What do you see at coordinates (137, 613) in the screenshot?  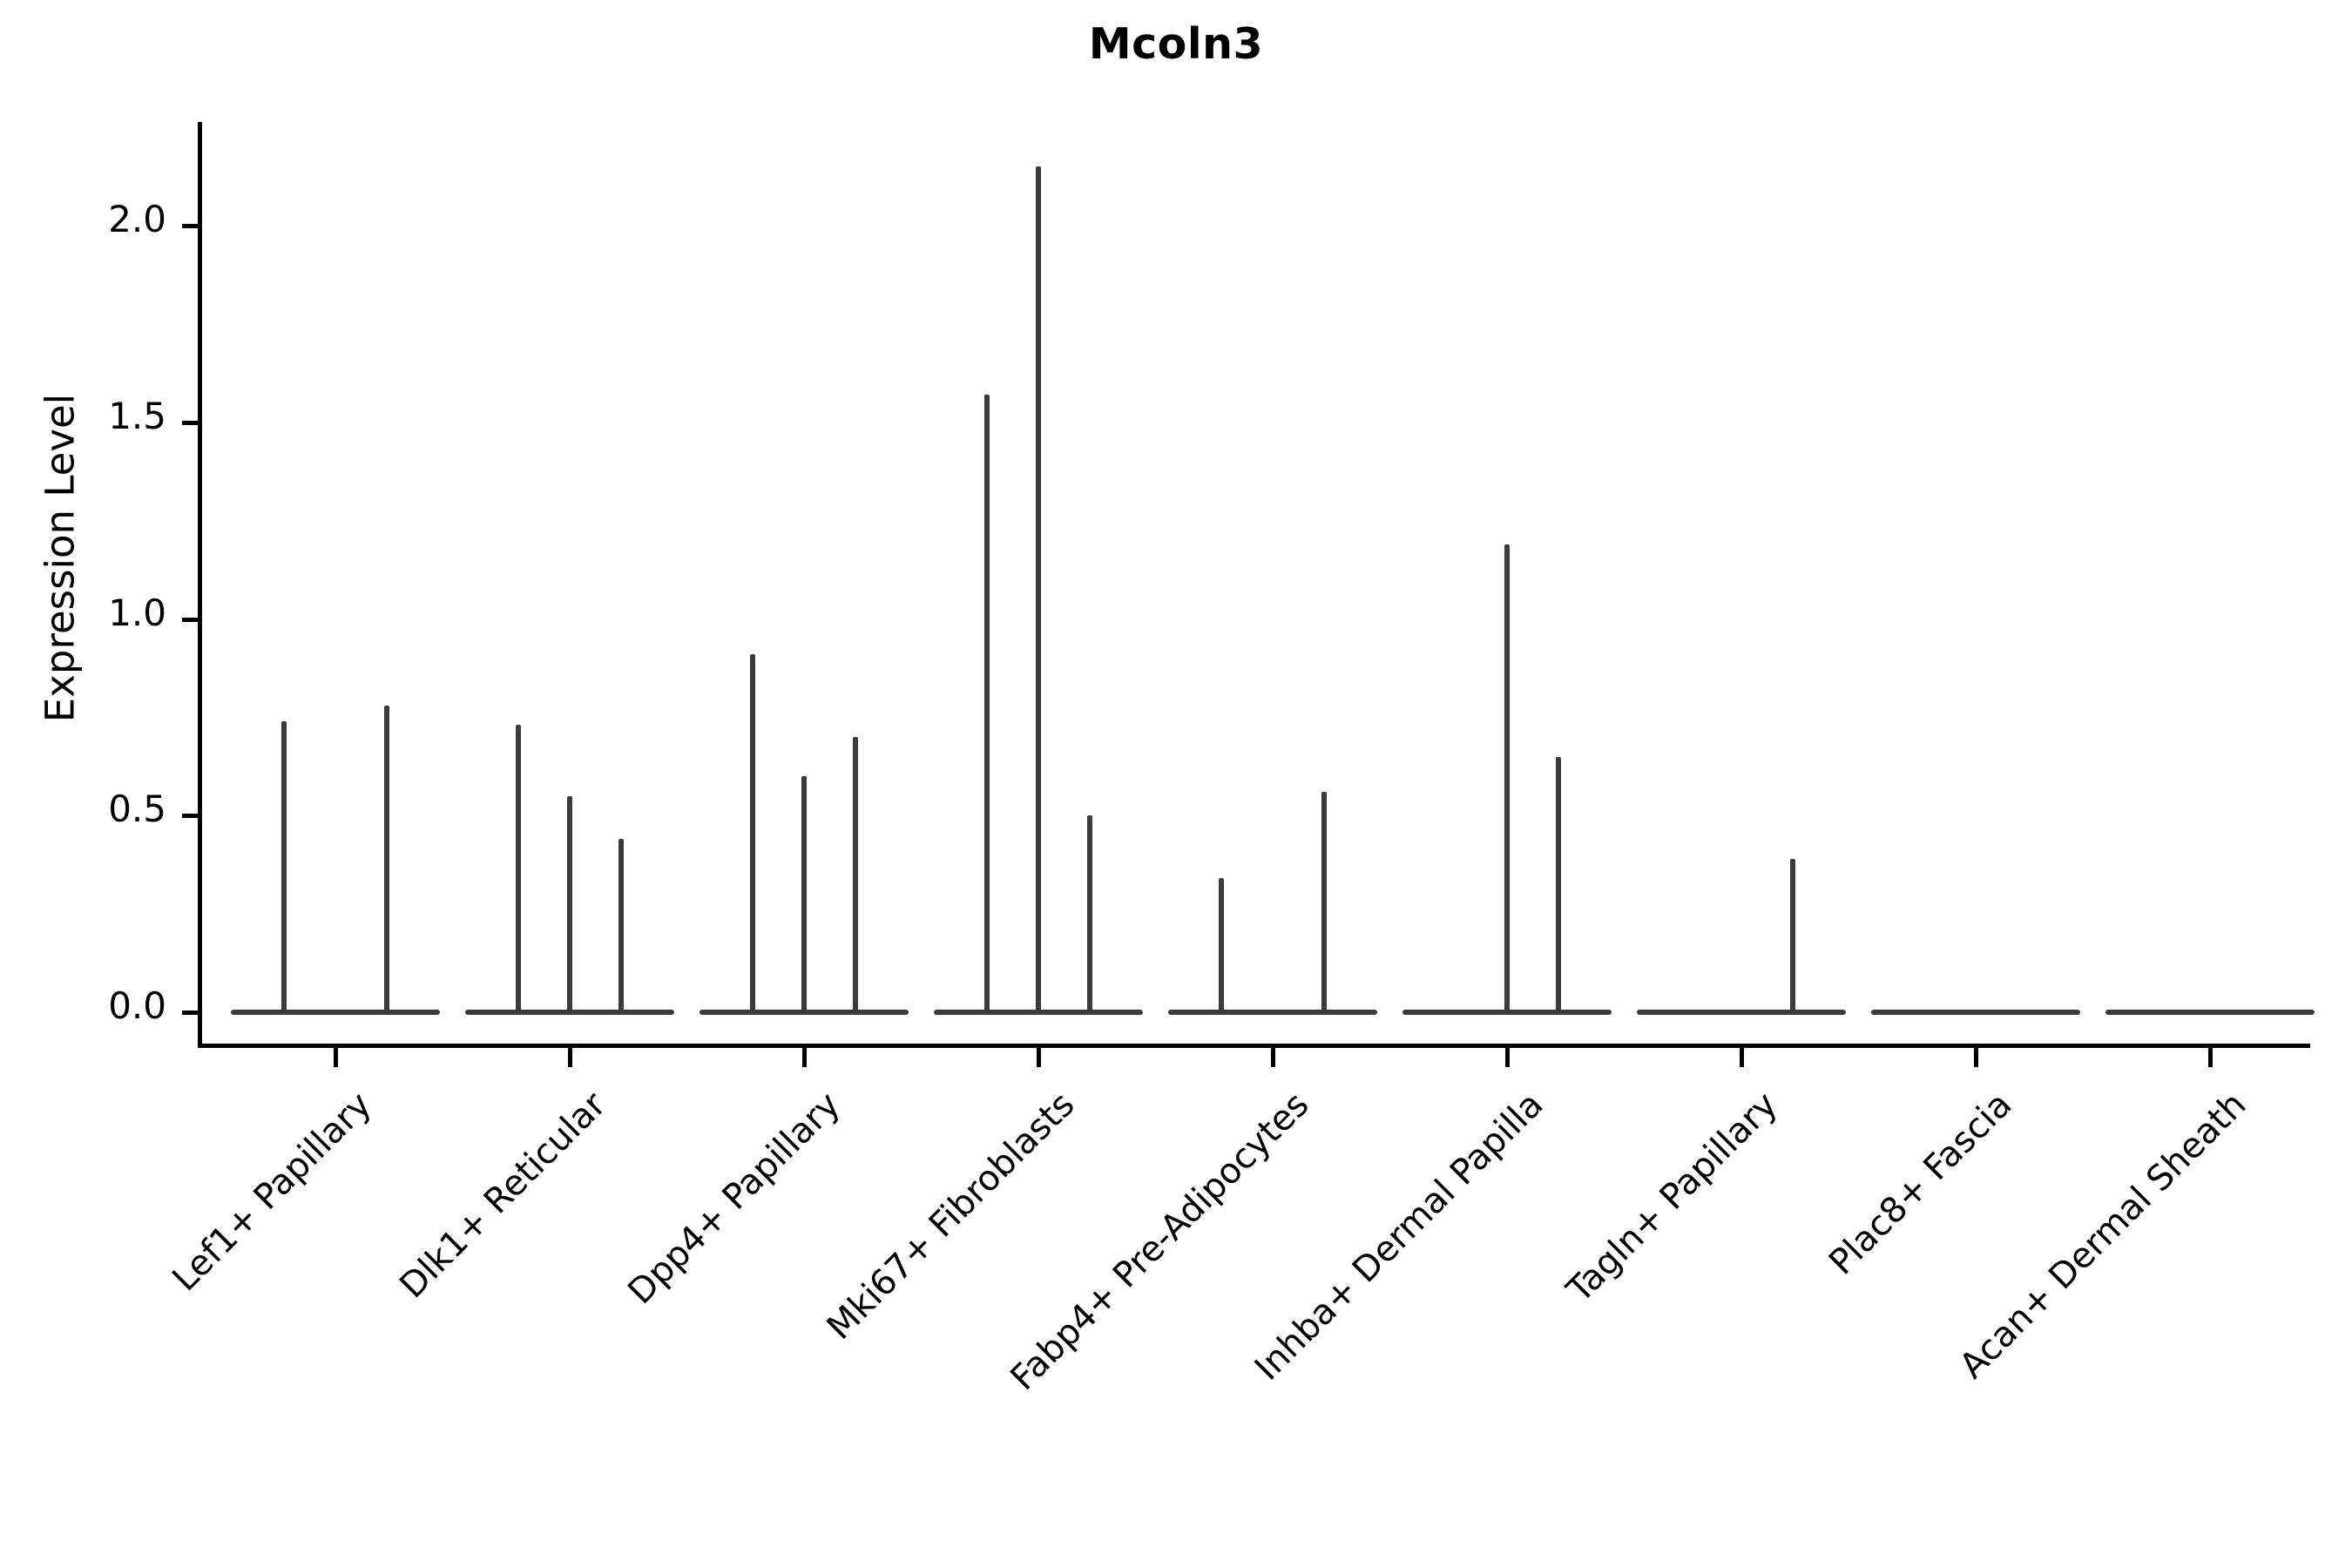 I see `y-tick-label: 1.0` at bounding box center [137, 613].